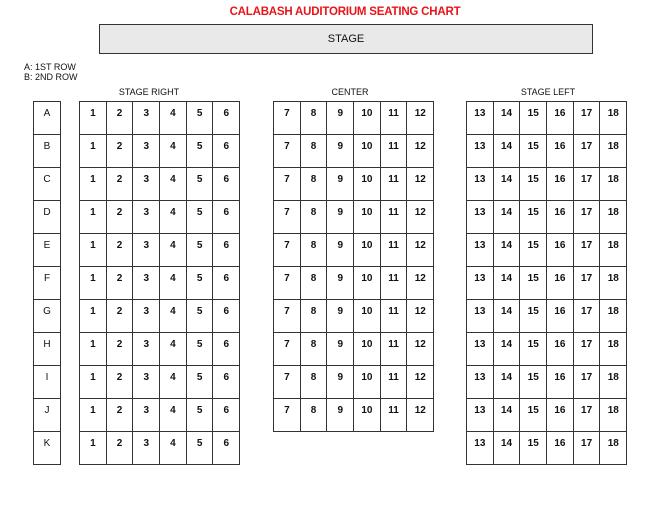 The image size is (672, 510). Describe the element at coordinates (534, 382) in the screenshot. I see `seat-I15: 15` at that location.